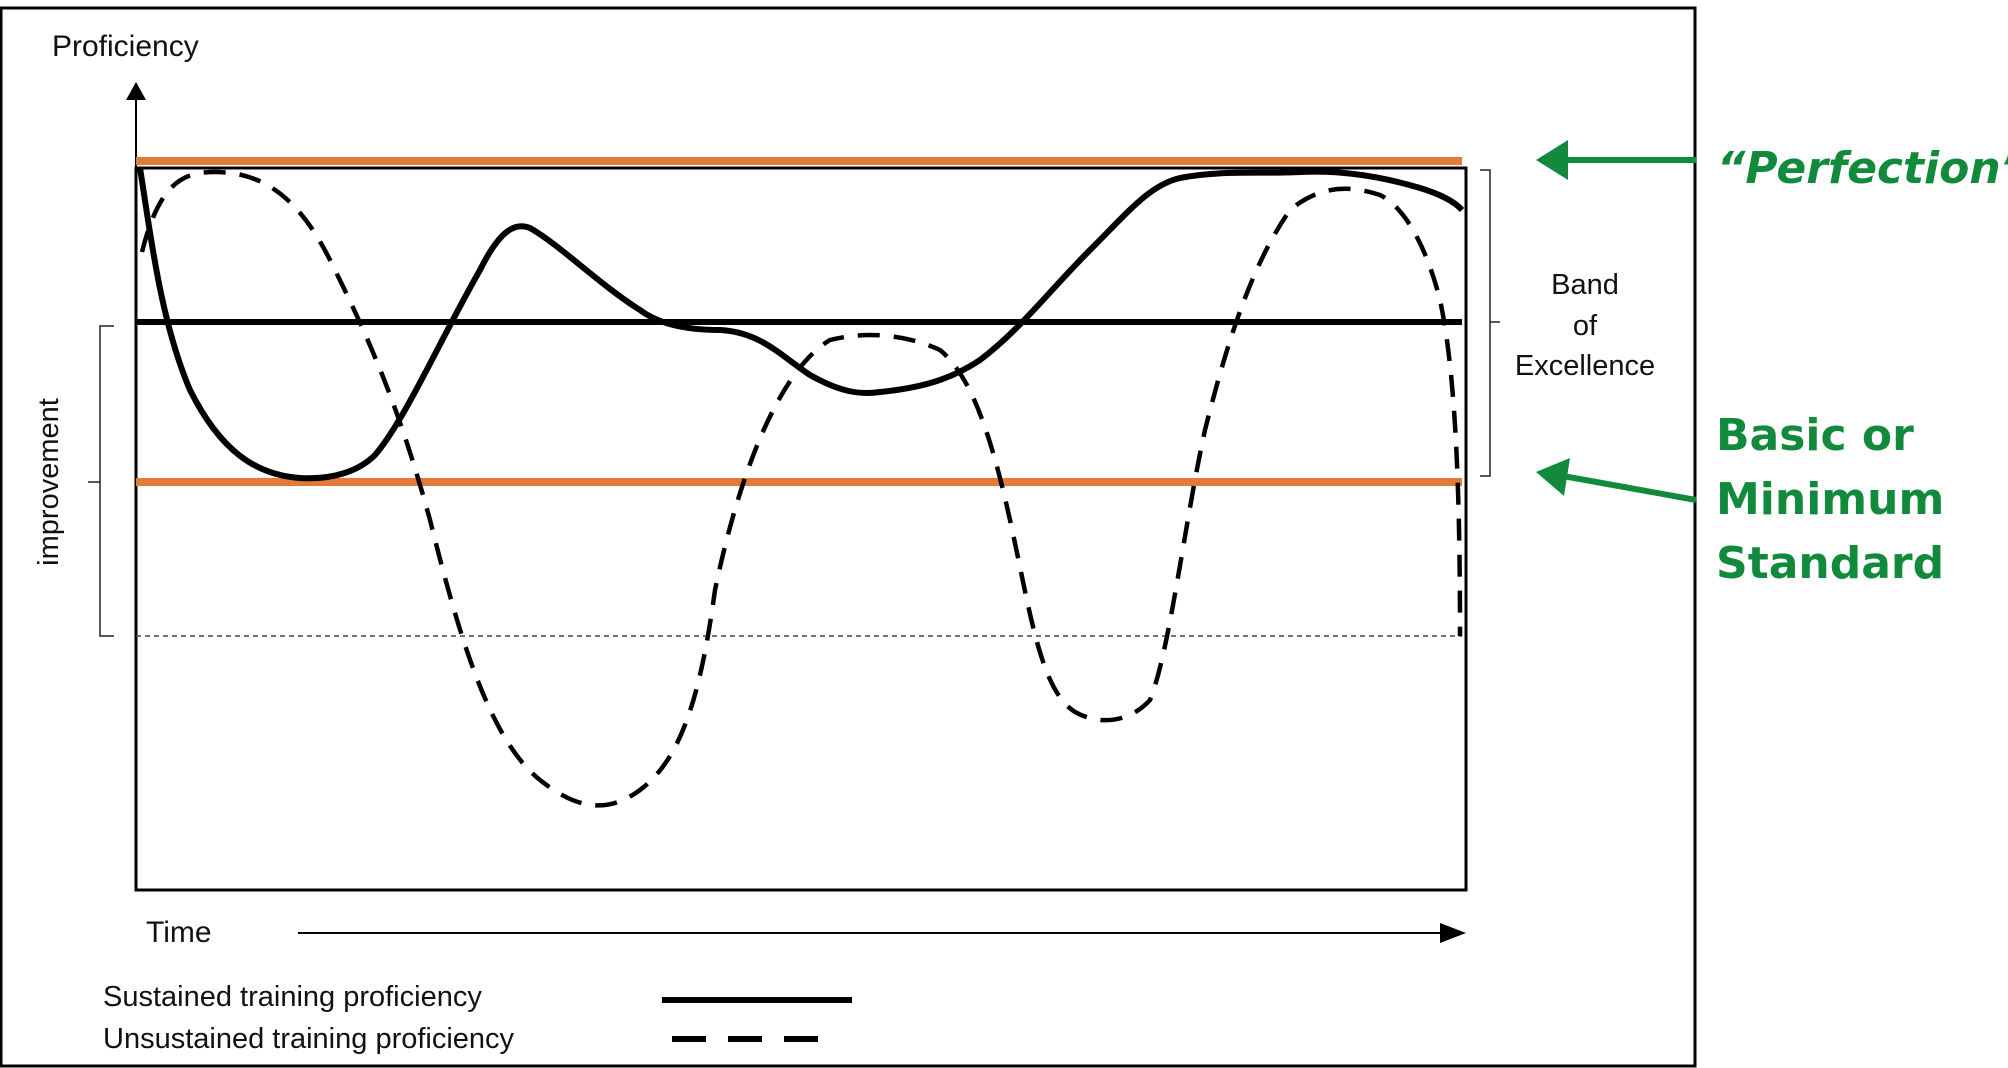 This screenshot has width=2008, height=1068. What do you see at coordinates (125, 46) in the screenshot?
I see `y-axis-label: Proficiency` at bounding box center [125, 46].